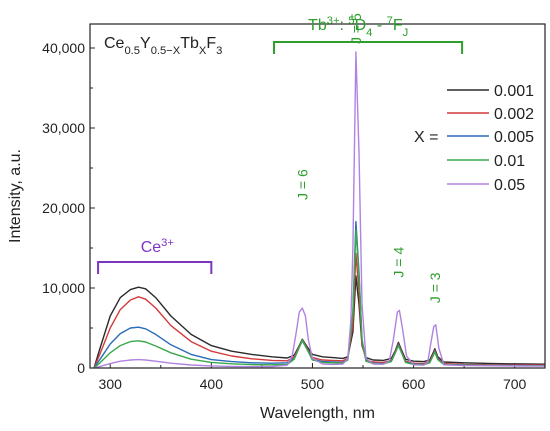 Image resolution: width=550 pixels, height=431 pixels. Describe the element at coordinates (379, 25) in the screenshot. I see `text-part: -` at that location.